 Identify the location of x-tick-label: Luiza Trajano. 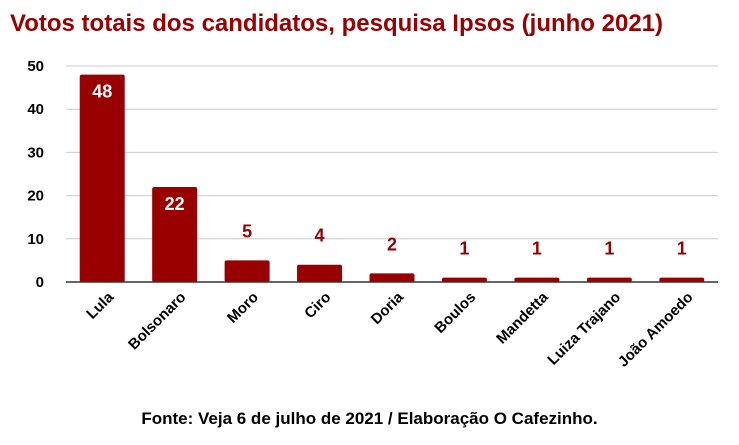
(584, 329).